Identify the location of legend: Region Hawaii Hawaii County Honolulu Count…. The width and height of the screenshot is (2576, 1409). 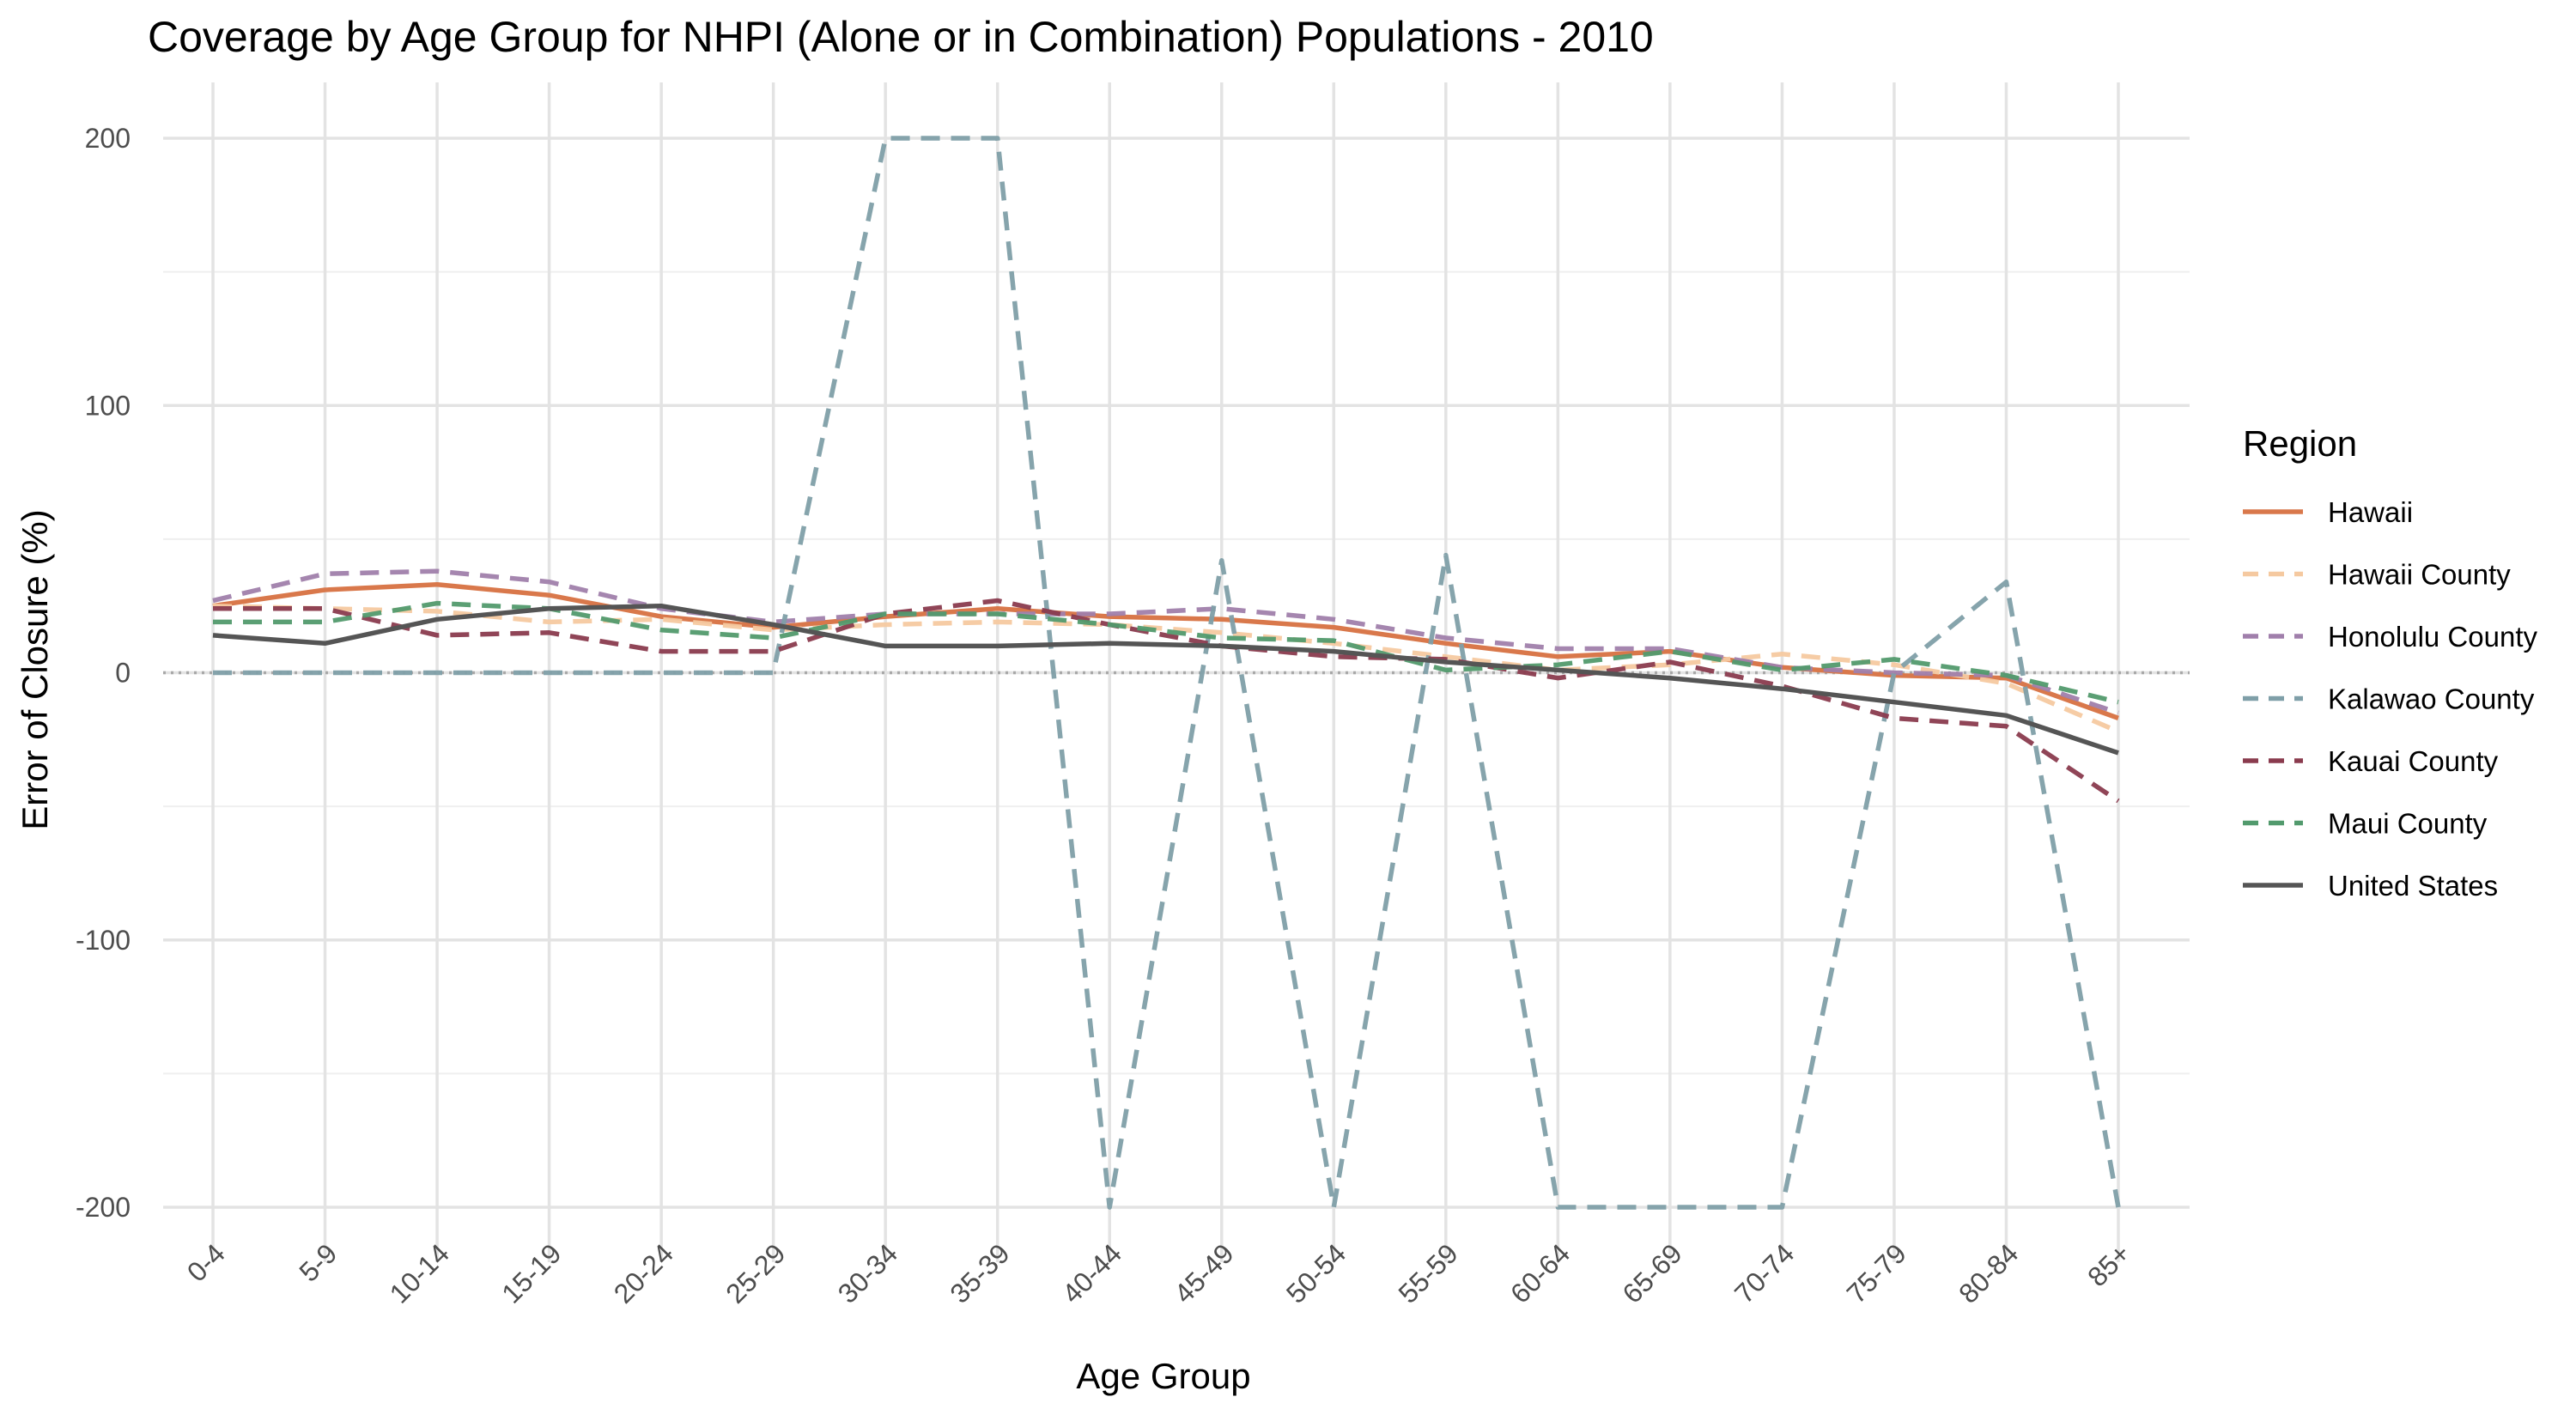
(2390, 662).